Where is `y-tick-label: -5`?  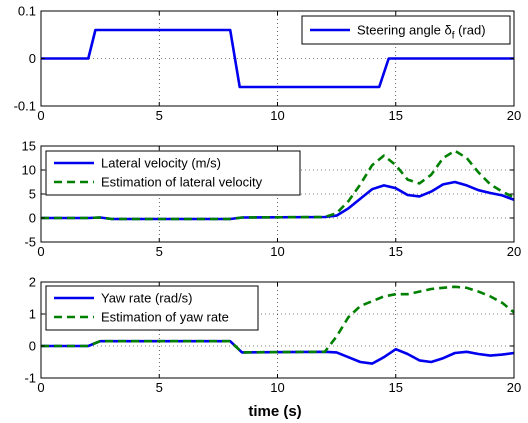 y-tick-label: -5 is located at coordinates (30, 242).